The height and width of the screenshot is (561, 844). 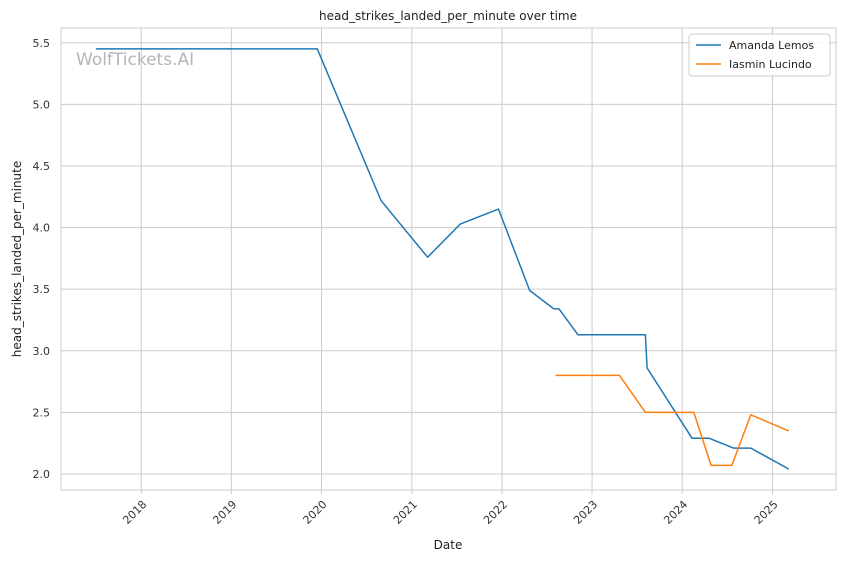 What do you see at coordinates (42, 412) in the screenshot?
I see `y-tick-label-2.5: 2.5` at bounding box center [42, 412].